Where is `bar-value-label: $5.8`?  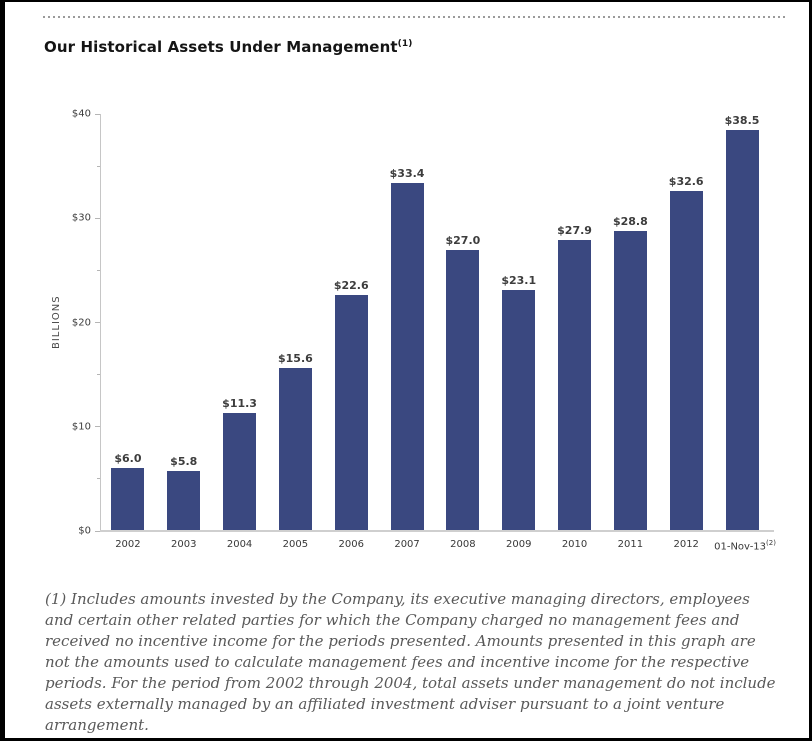
bar-value-label: $5.8 is located at coordinates (184, 461).